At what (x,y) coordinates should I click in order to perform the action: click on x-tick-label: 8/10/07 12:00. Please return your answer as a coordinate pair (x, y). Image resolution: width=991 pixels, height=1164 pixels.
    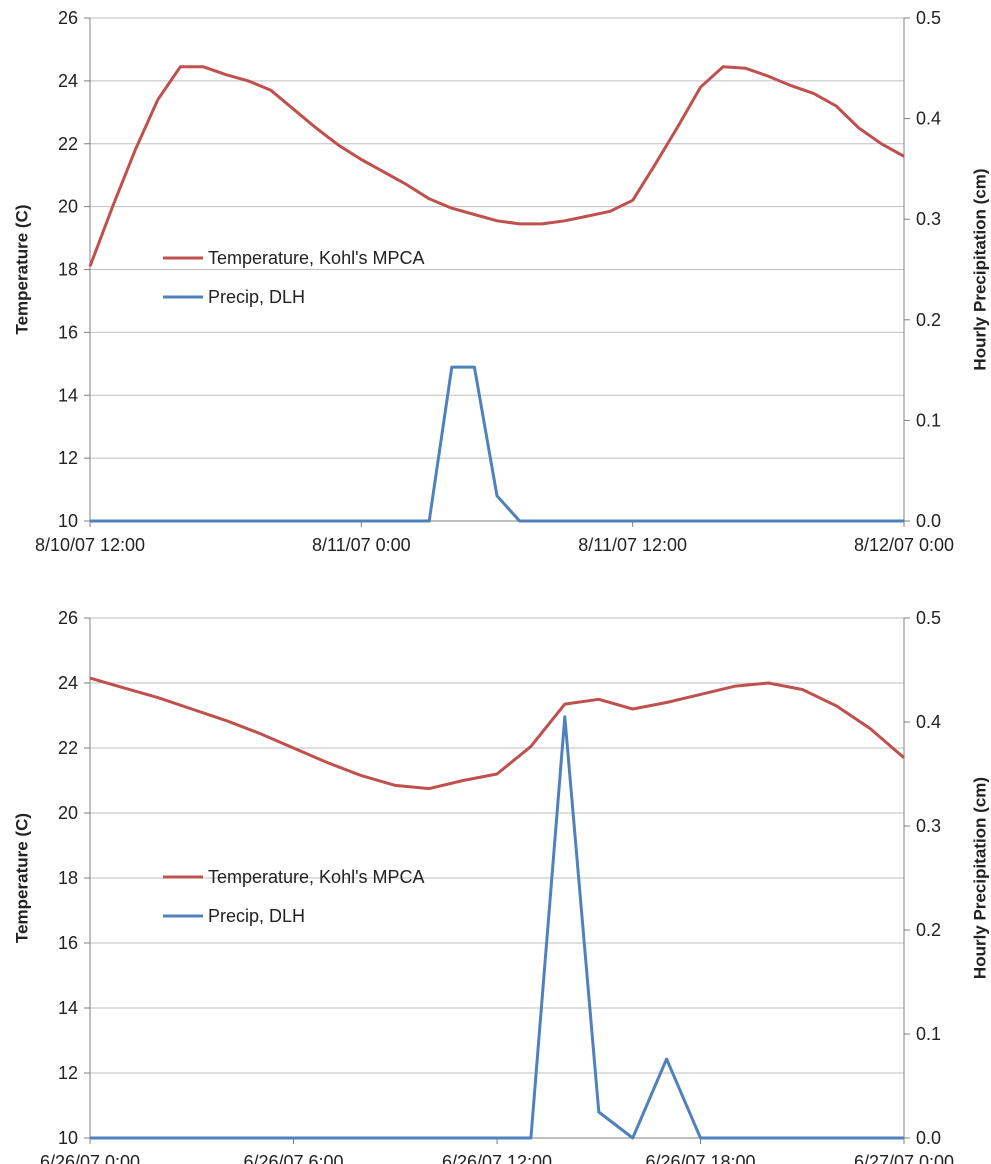
    Looking at the image, I should click on (90, 545).